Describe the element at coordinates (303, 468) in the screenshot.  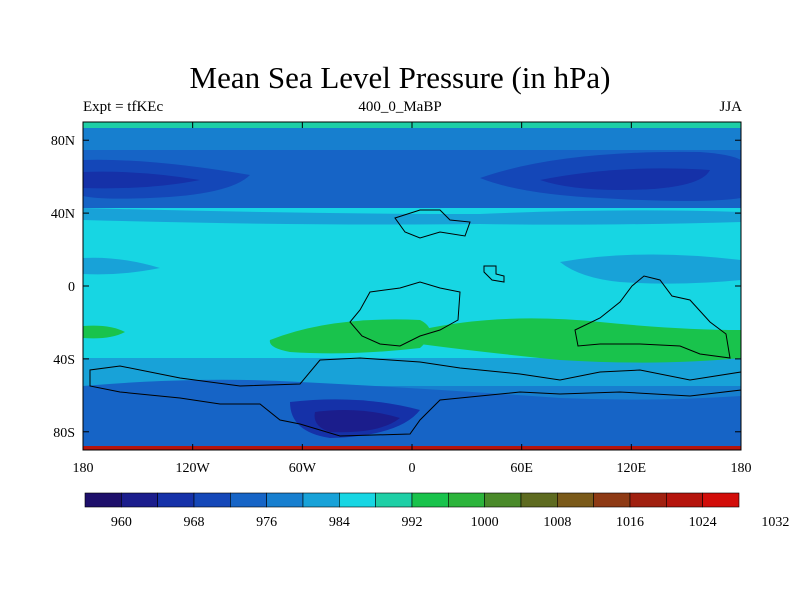
I see `x-tick-label: 60W` at that location.